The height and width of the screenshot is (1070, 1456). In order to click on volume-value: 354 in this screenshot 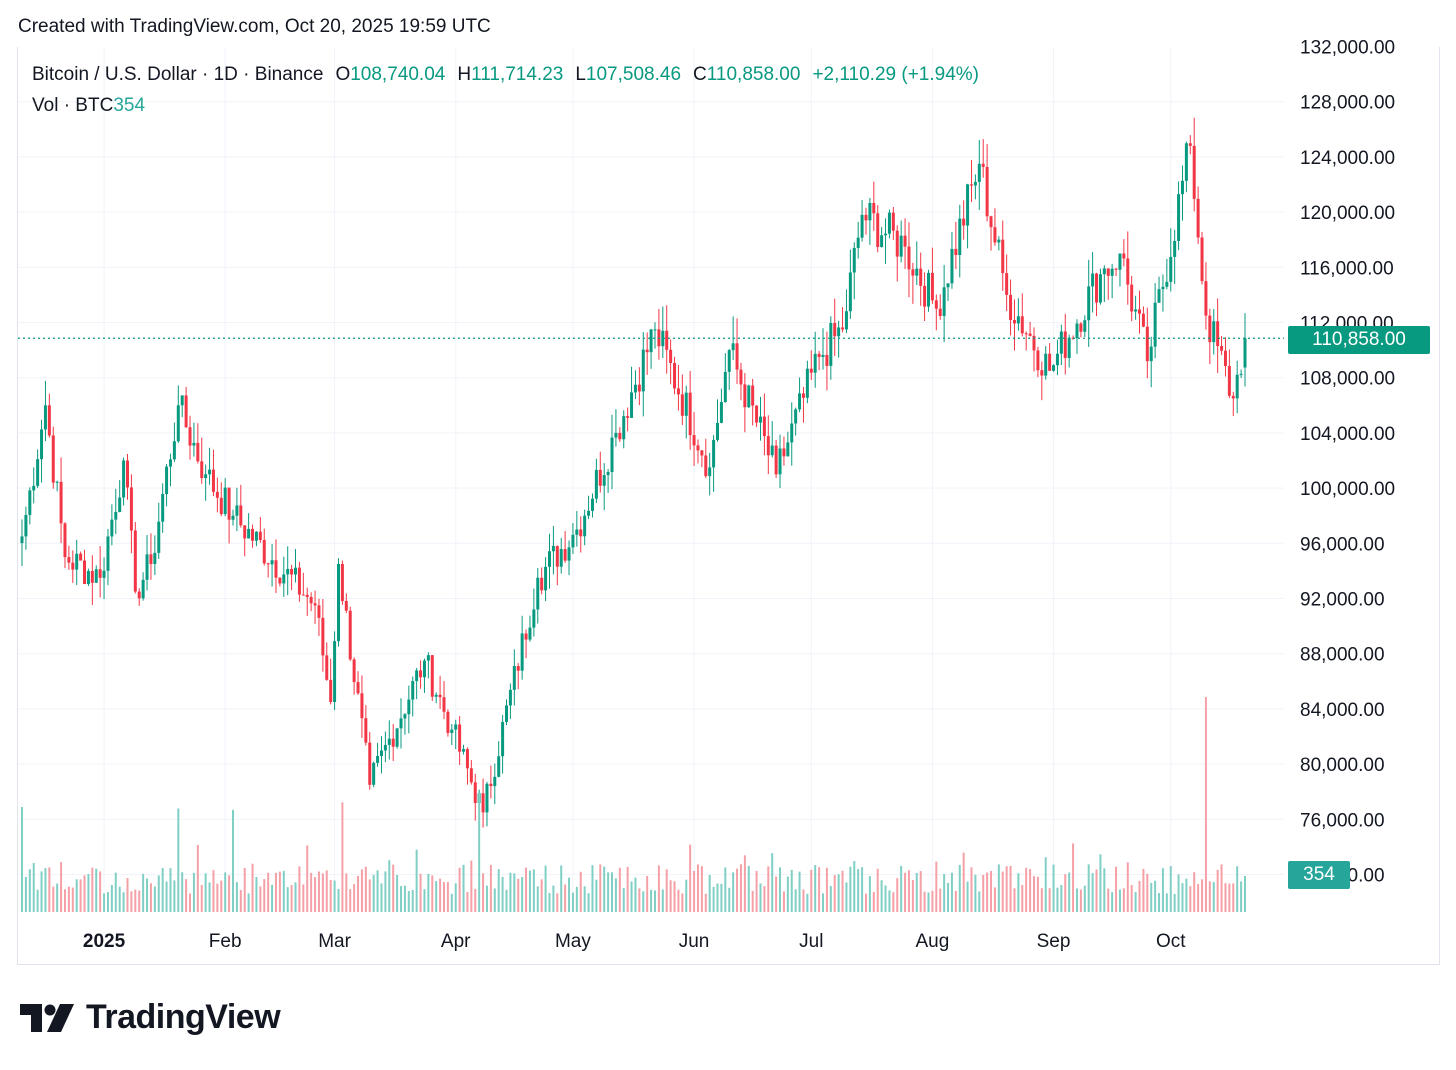, I will do `click(129, 105)`.